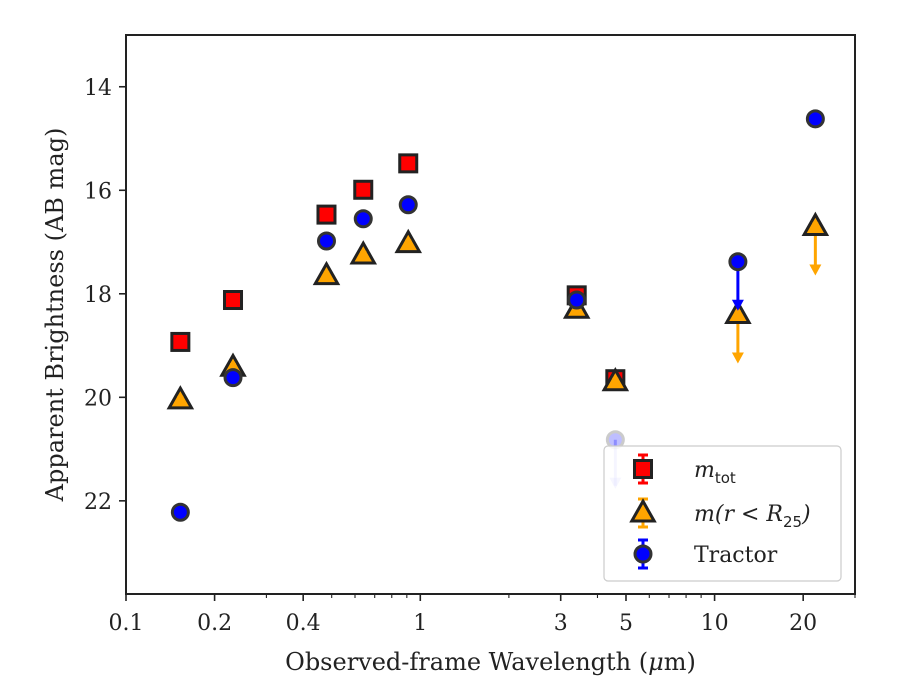 The image size is (900, 700). I want to click on legend-box, so click(722, 513).